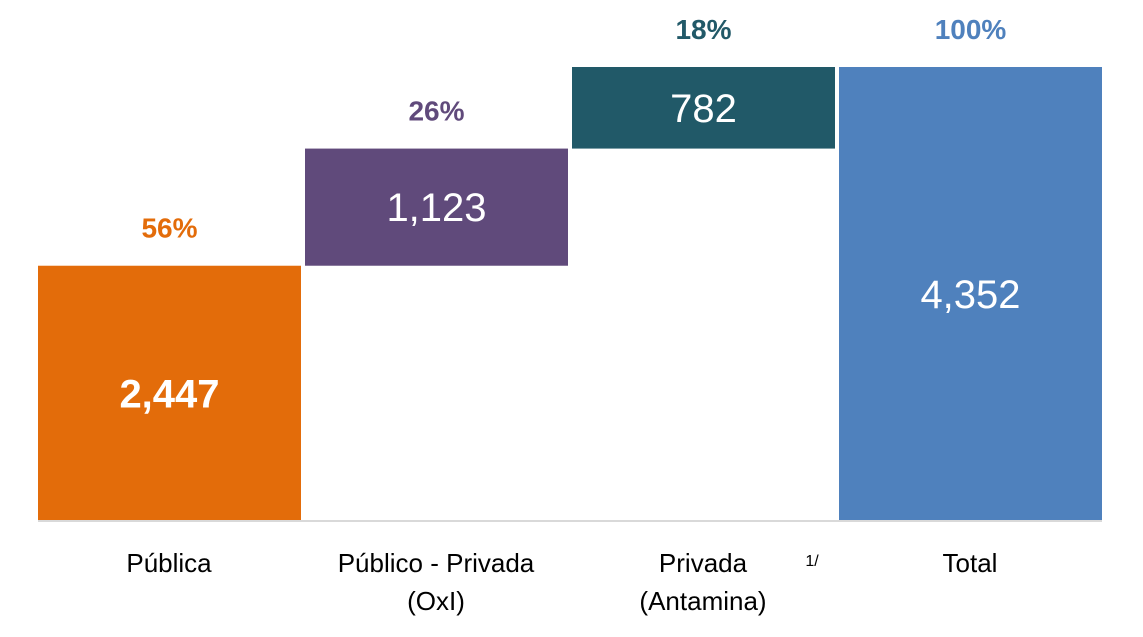 This screenshot has width=1143, height=637. Describe the element at coordinates (169, 228) in the screenshot. I see `percent-label-0: 56%` at that location.